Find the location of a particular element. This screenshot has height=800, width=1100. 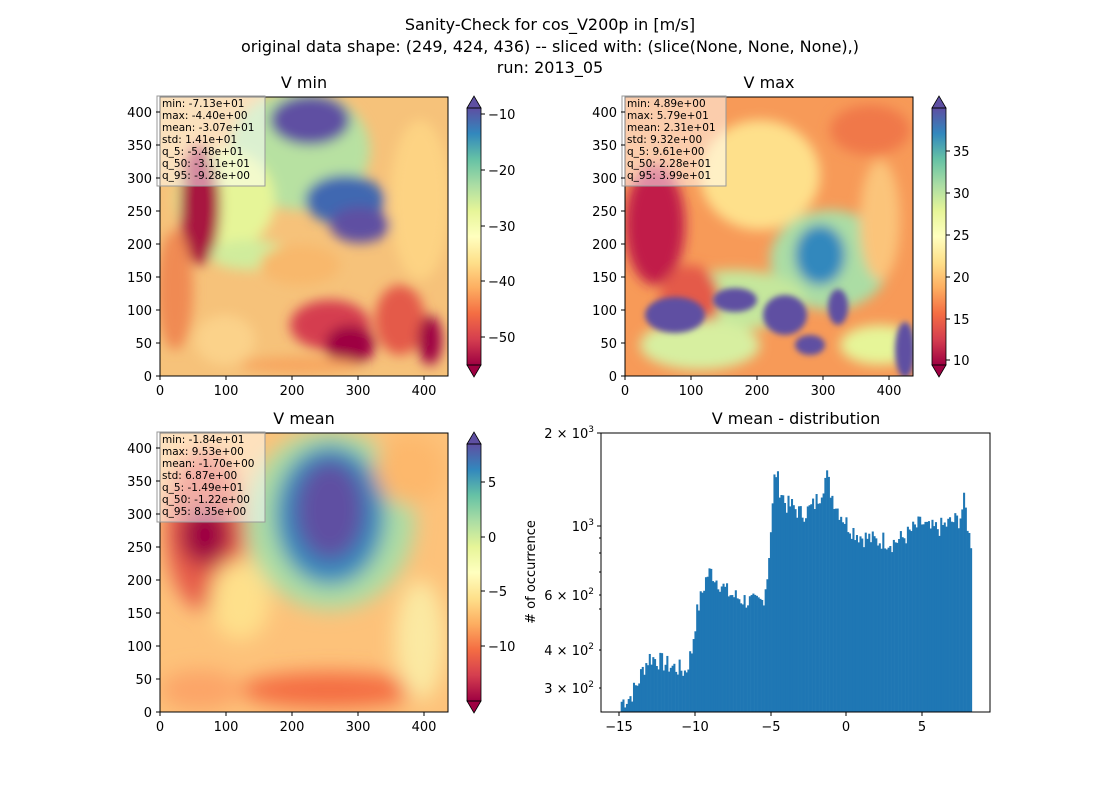

stat-line: mean: 2.31e+01 is located at coordinates (671, 128).